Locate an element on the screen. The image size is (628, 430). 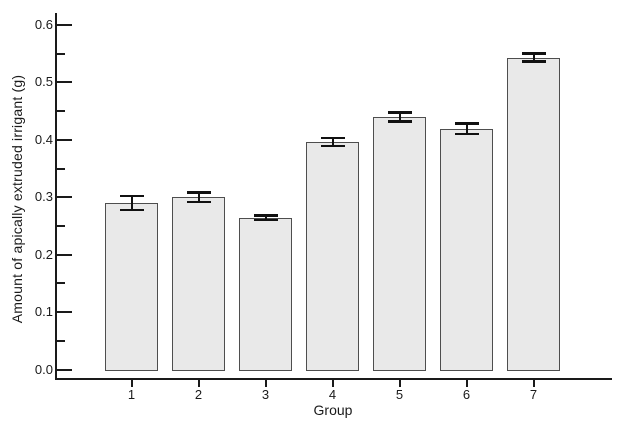
x-tick-label: 1 is located at coordinates (131, 394).